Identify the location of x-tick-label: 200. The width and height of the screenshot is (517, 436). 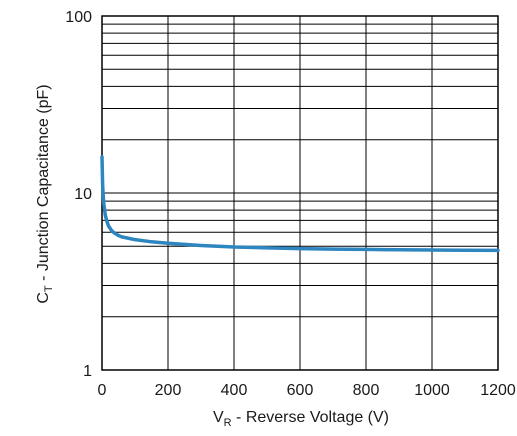
(168, 390).